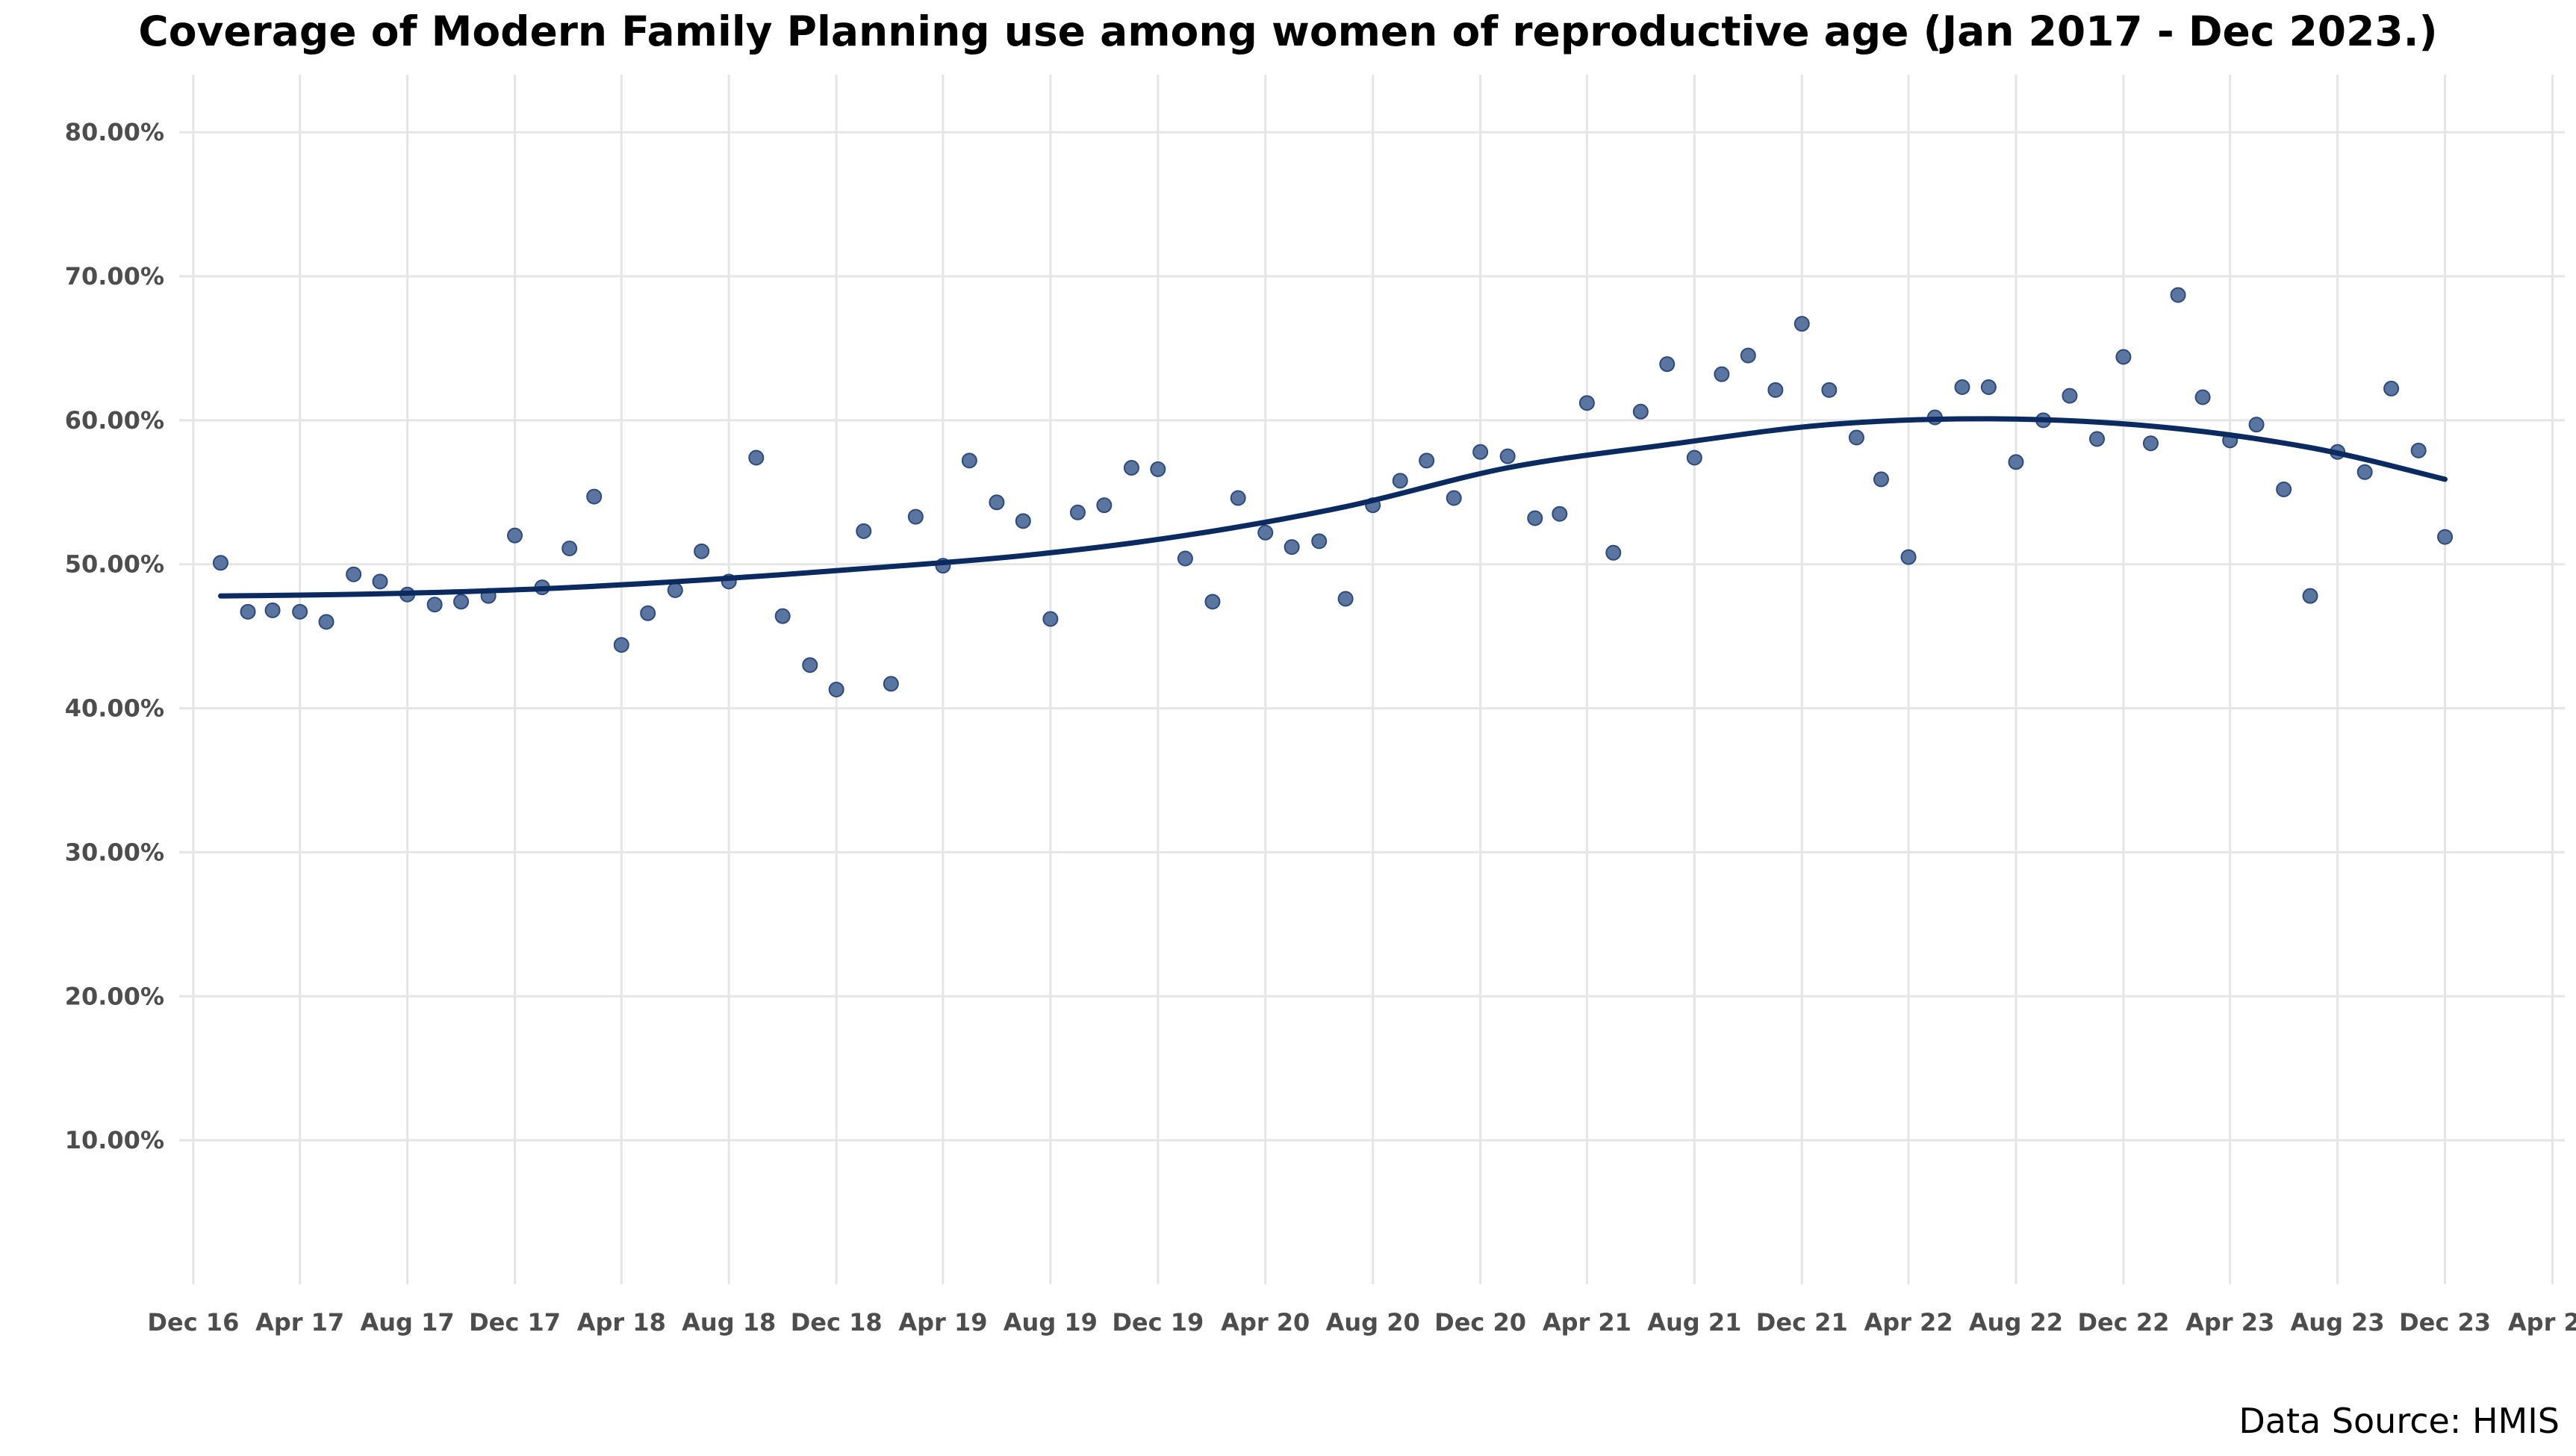 The width and height of the screenshot is (2576, 1456). Describe the element at coordinates (2123, 1322) in the screenshot. I see `x-tick-label: Dec 22` at that location.